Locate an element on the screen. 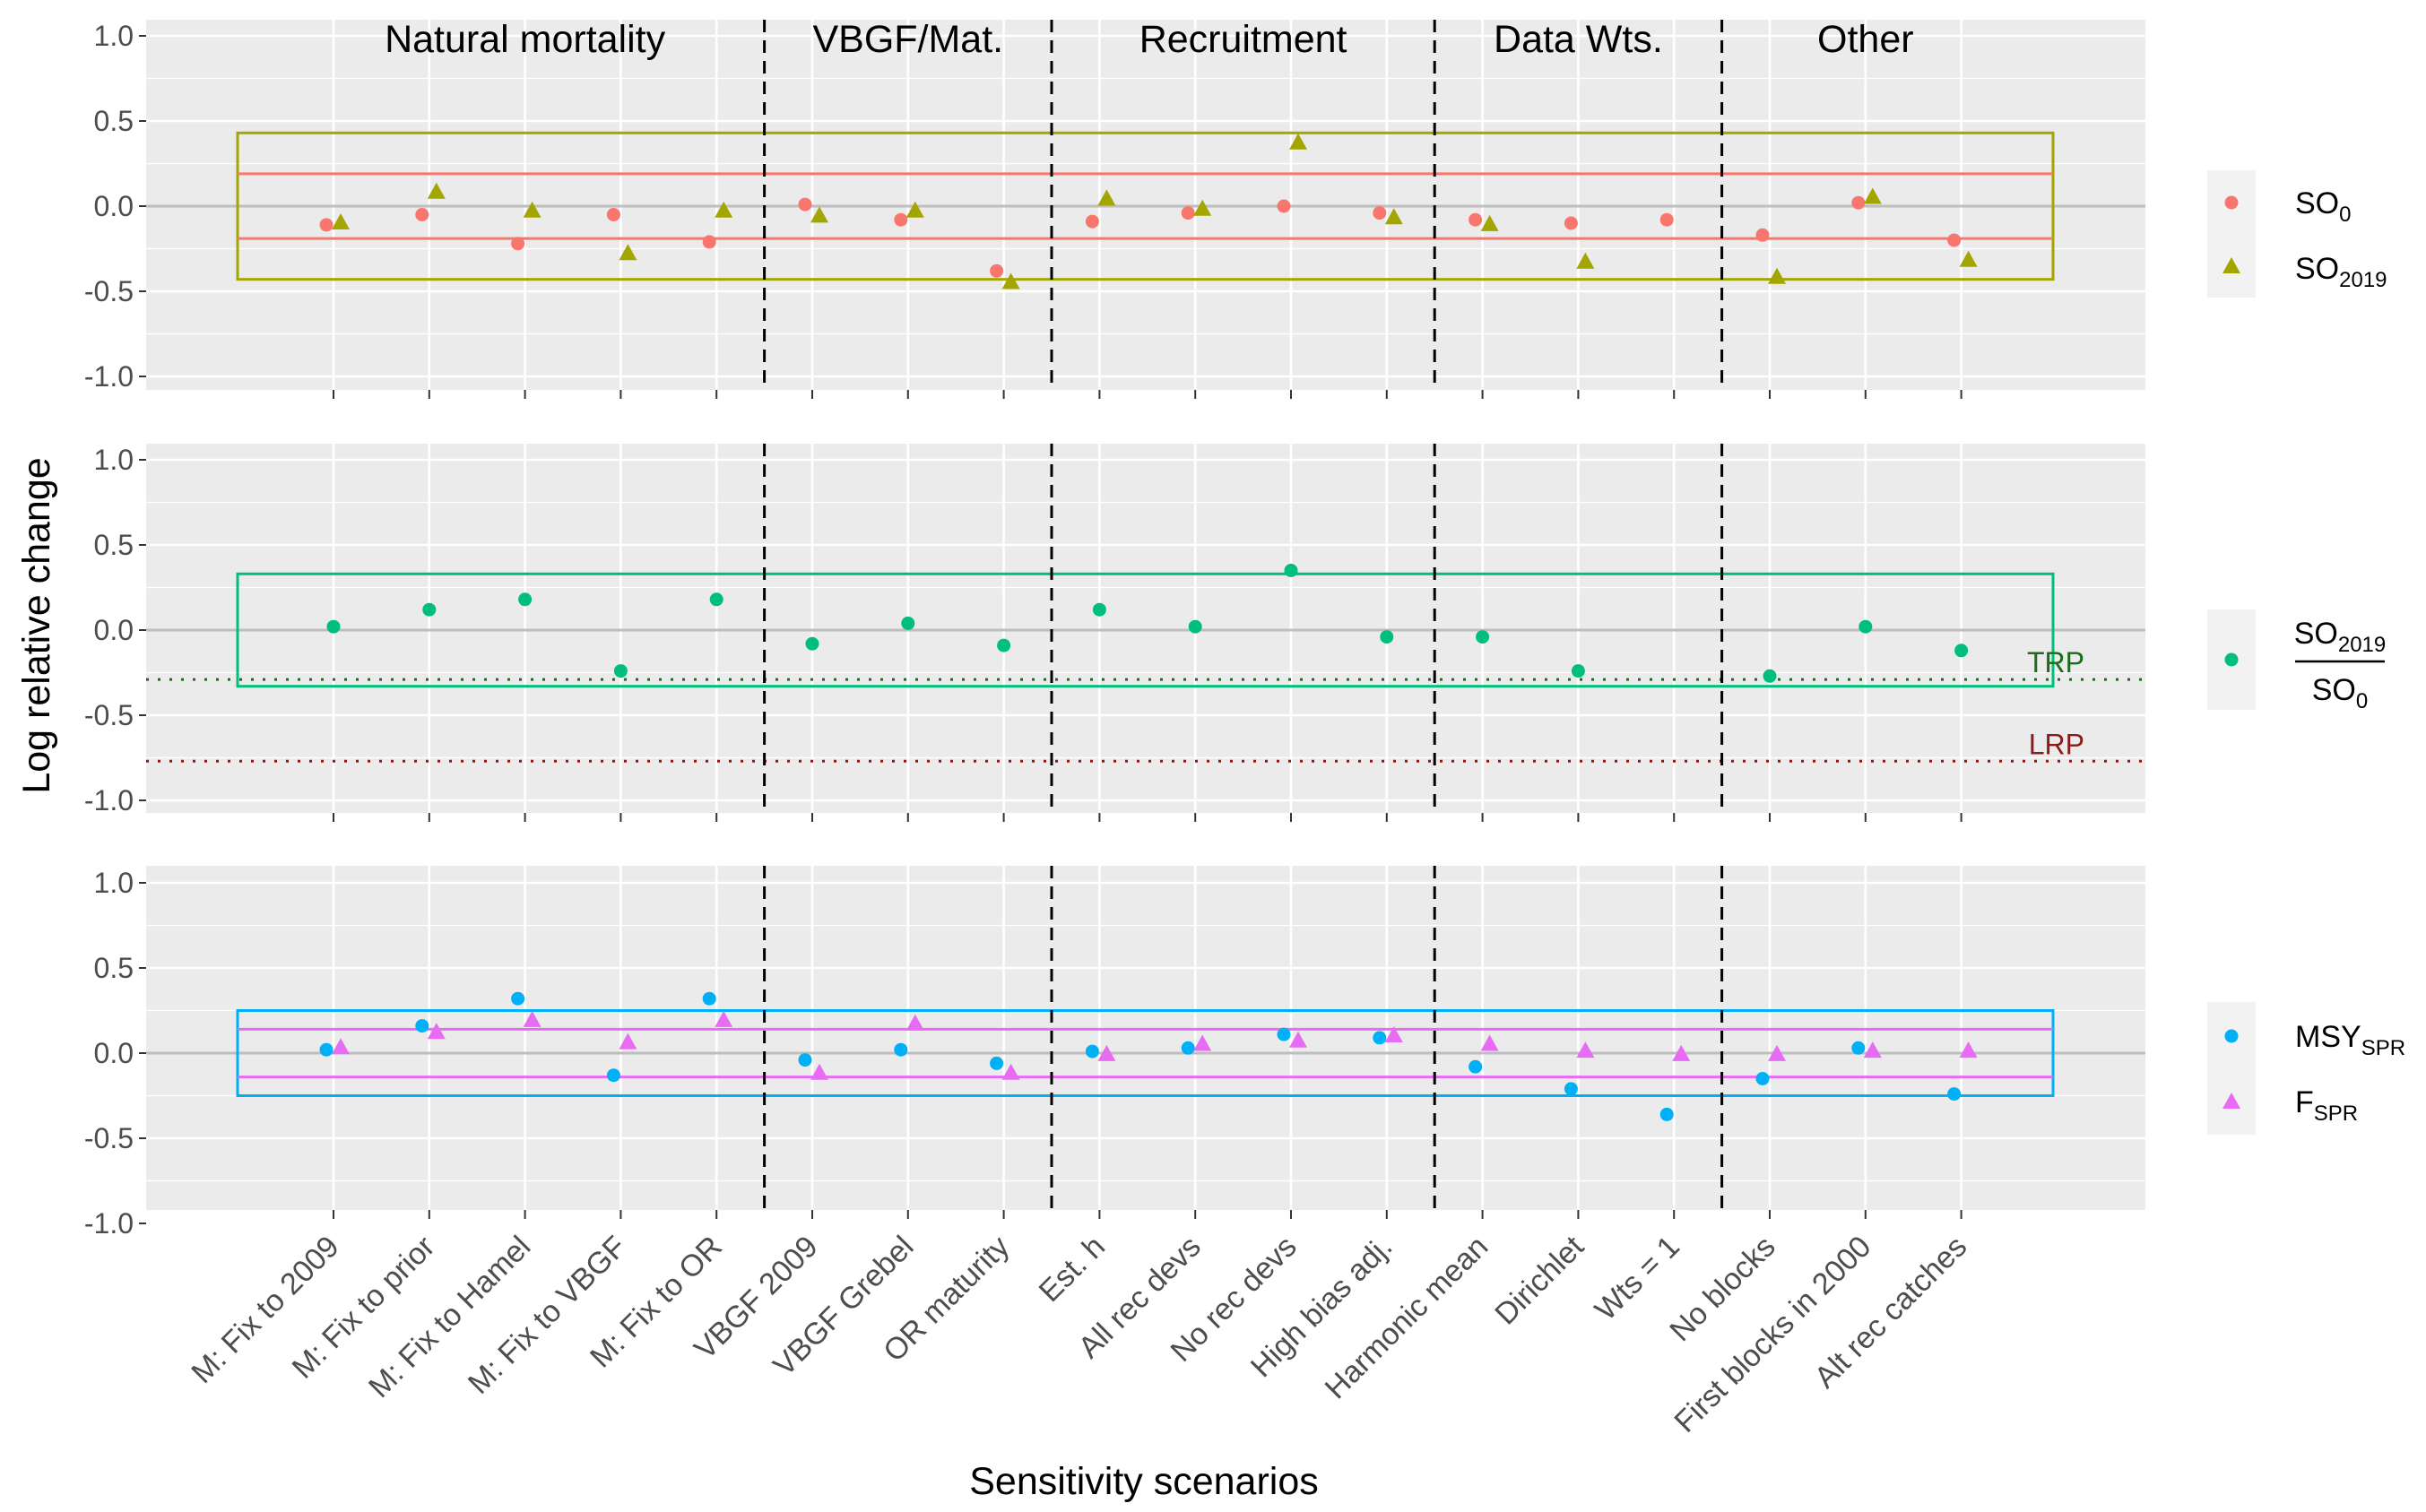 Image resolution: width=2426 pixels, height=1512 pixels. y-tick-label: -0.5 is located at coordinates (109, 715).